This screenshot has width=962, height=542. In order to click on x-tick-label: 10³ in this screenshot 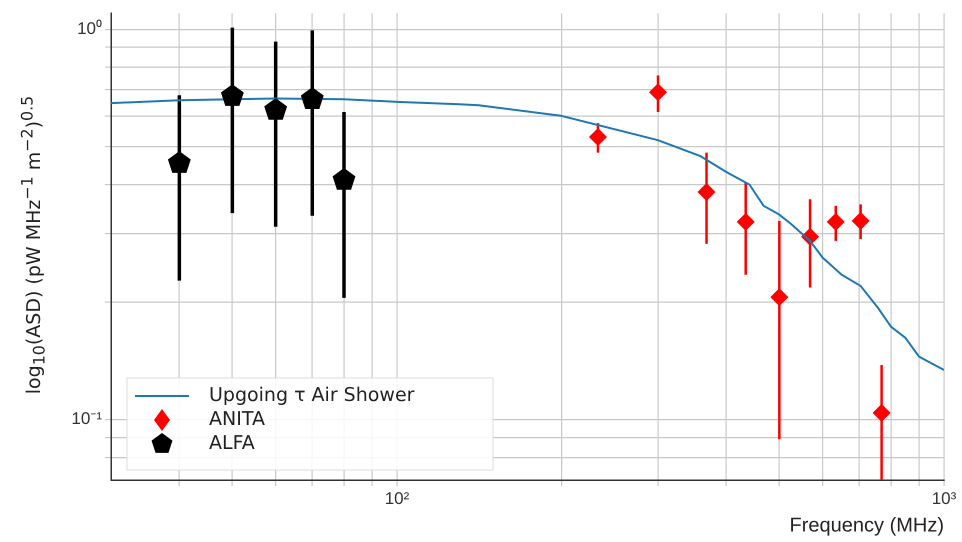, I will do `click(944, 498)`.